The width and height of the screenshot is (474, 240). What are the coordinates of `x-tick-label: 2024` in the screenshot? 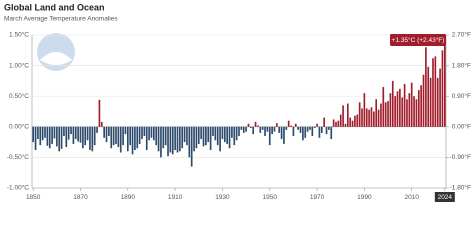 It's located at (445, 197).